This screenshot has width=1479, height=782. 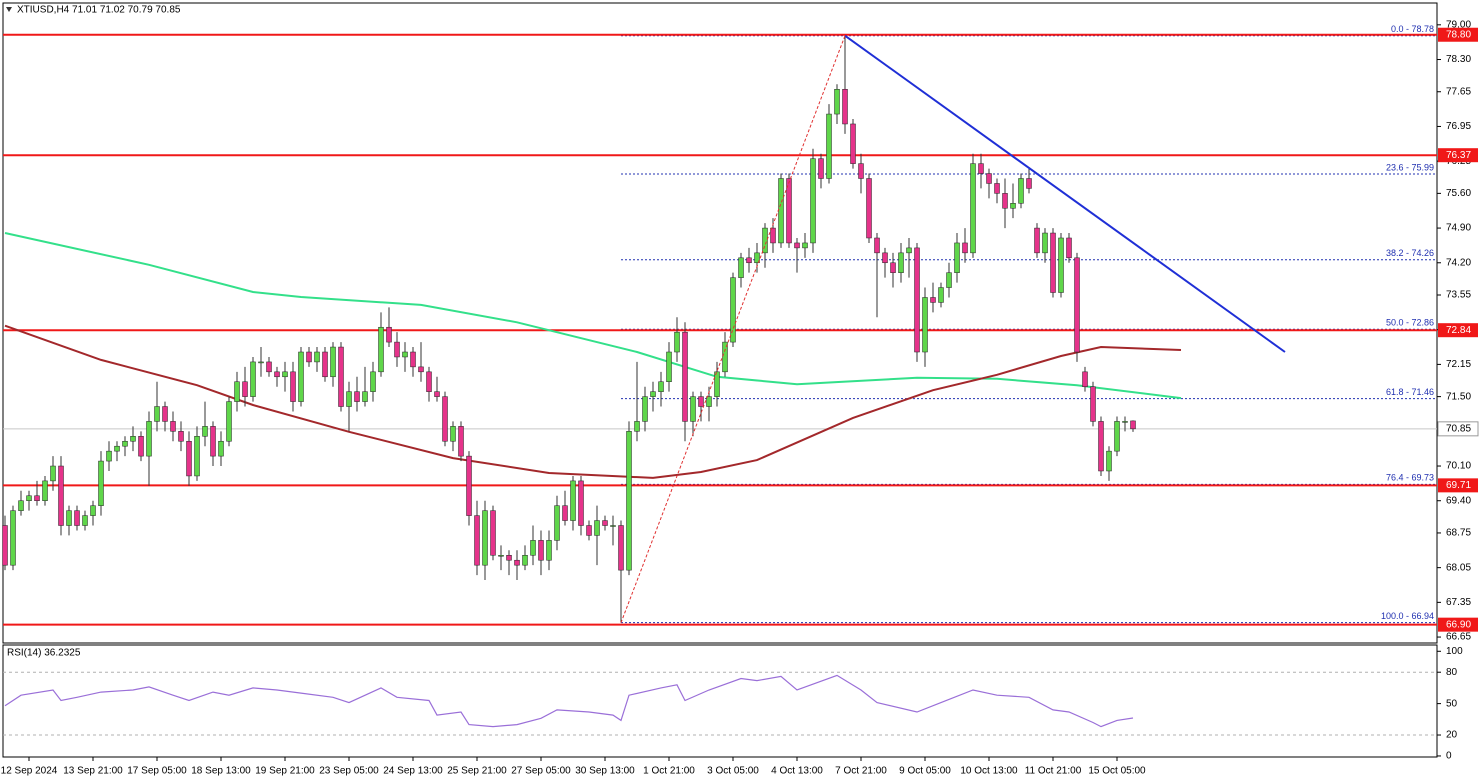 What do you see at coordinates (1452, 703) in the screenshot?
I see `rsi-y-tick-label: 50` at bounding box center [1452, 703].